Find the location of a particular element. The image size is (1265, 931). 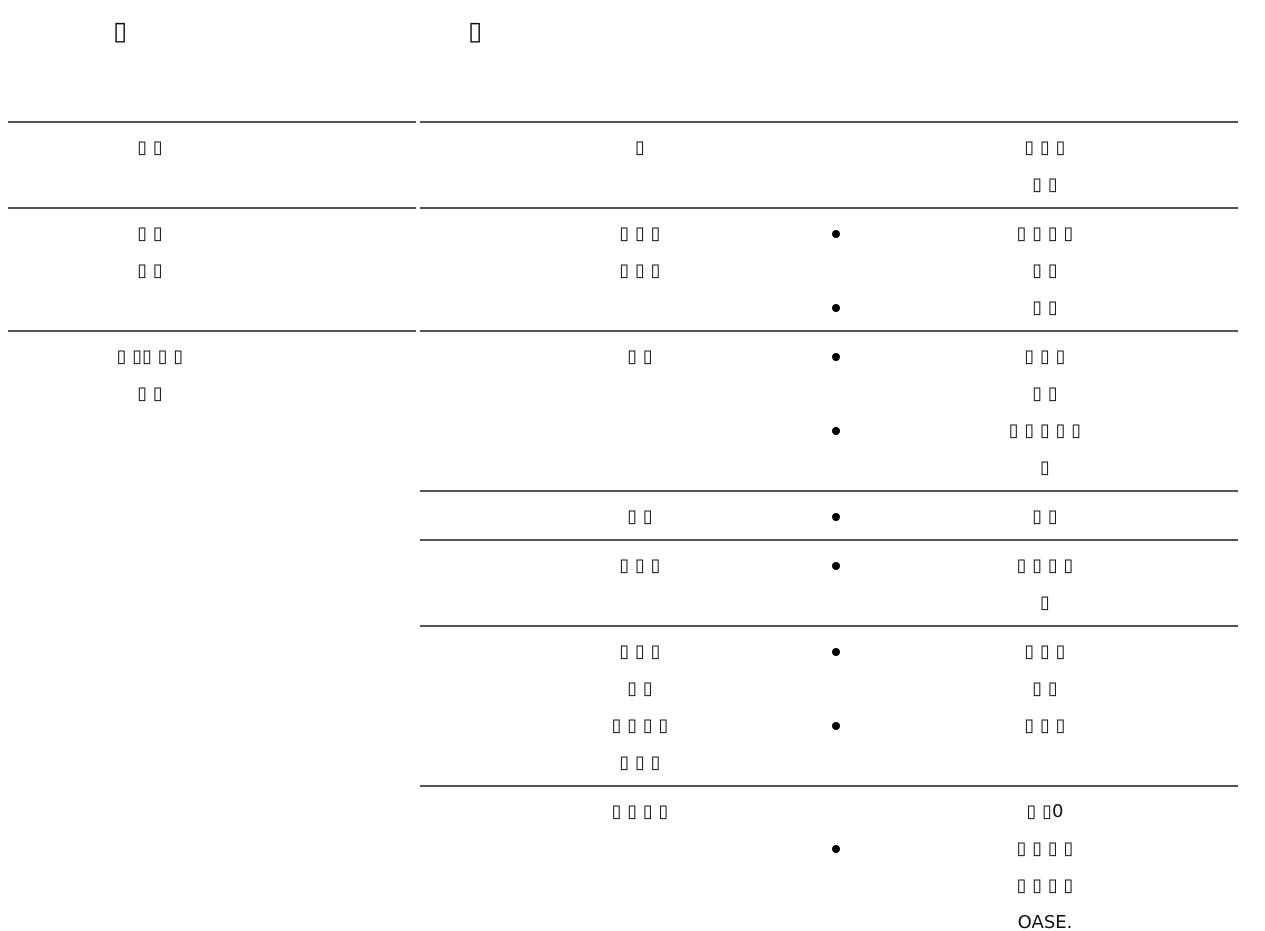

cell-note: ▯ ▯ is located at coordinates (1045, 184).